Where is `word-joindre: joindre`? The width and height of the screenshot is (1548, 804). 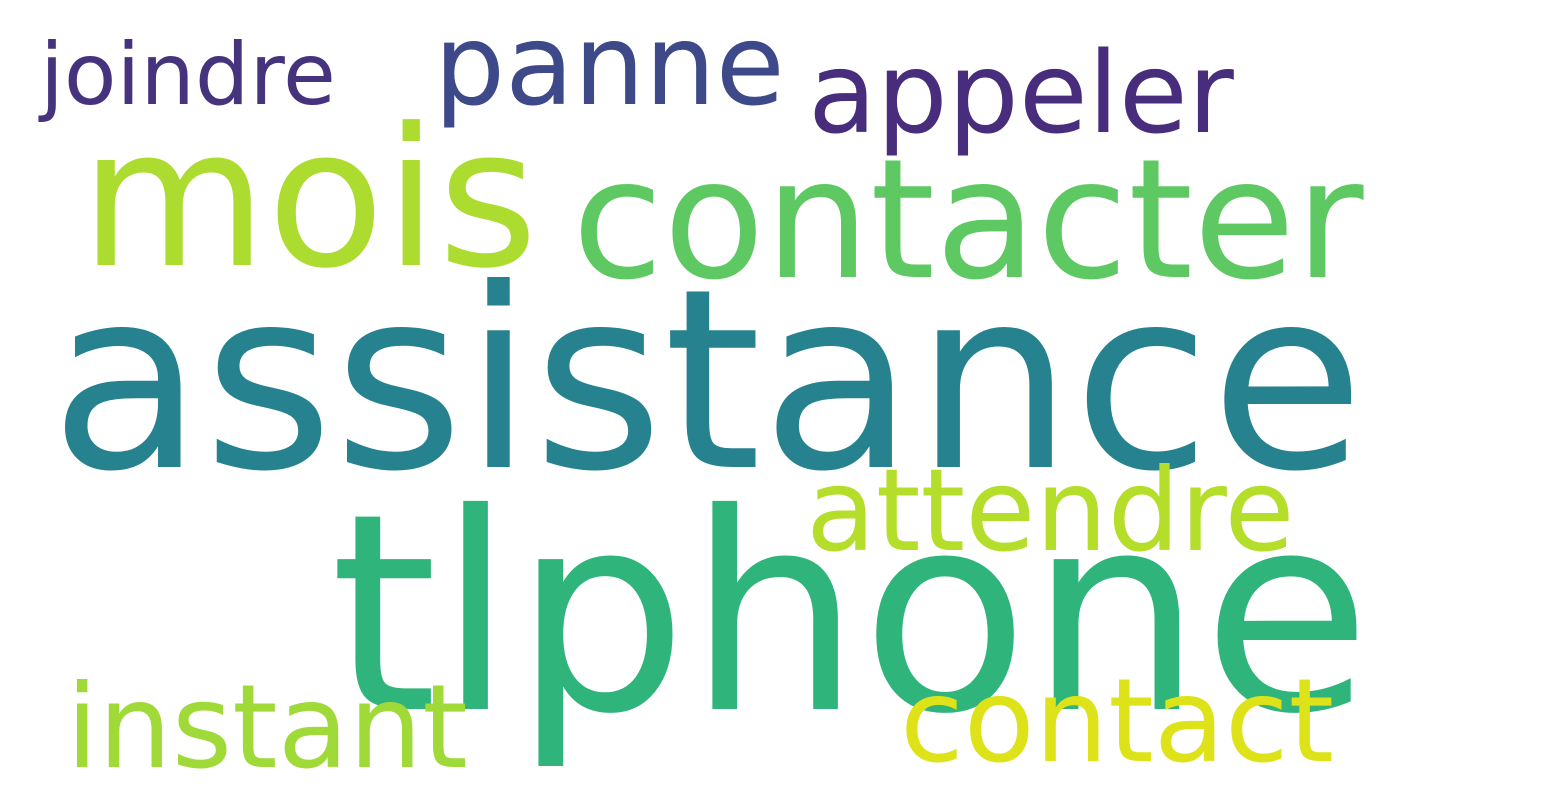 word-joindre: joindre is located at coordinates (188, 75).